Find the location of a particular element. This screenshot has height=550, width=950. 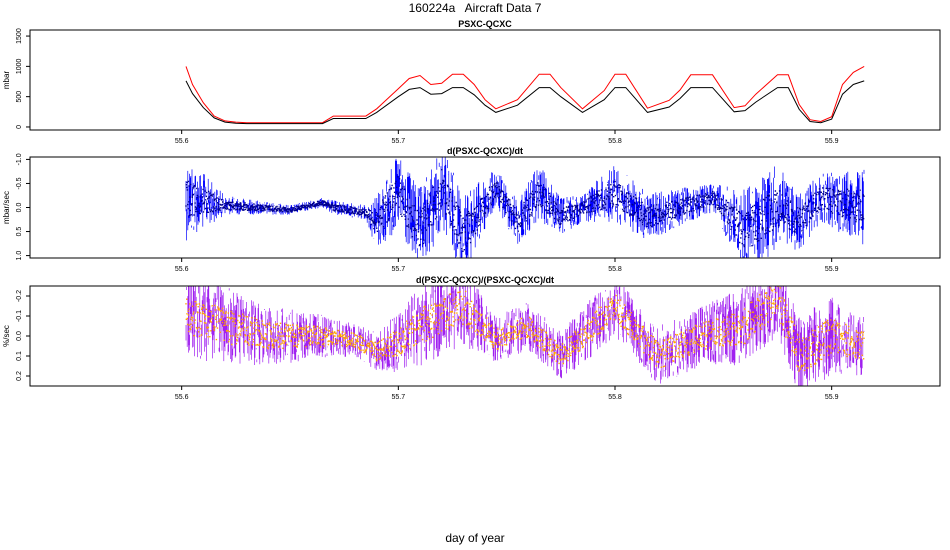

y-tick-label: 1500 is located at coordinates (19, 36).